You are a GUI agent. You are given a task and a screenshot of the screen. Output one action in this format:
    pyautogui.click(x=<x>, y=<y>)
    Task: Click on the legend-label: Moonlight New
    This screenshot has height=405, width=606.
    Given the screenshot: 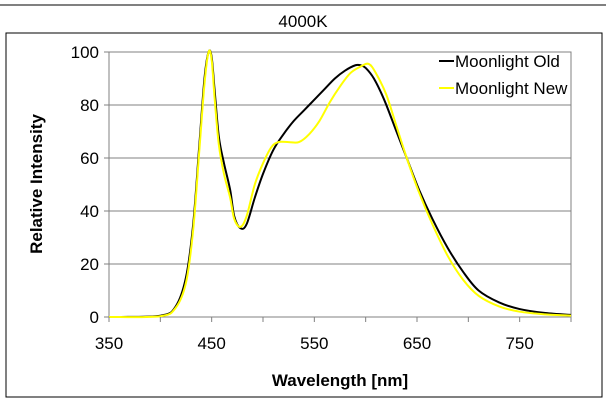 What is the action you would take?
    pyautogui.click(x=511, y=88)
    